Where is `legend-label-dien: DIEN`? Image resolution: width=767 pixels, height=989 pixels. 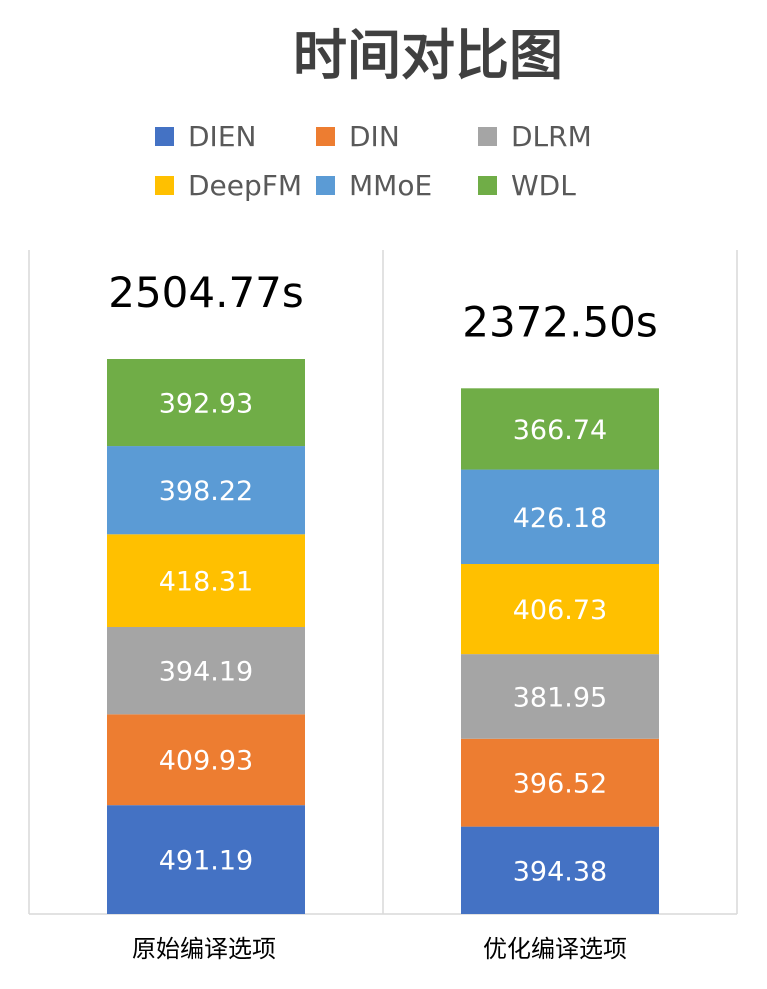 legend-label-dien: DIEN is located at coordinates (222, 136).